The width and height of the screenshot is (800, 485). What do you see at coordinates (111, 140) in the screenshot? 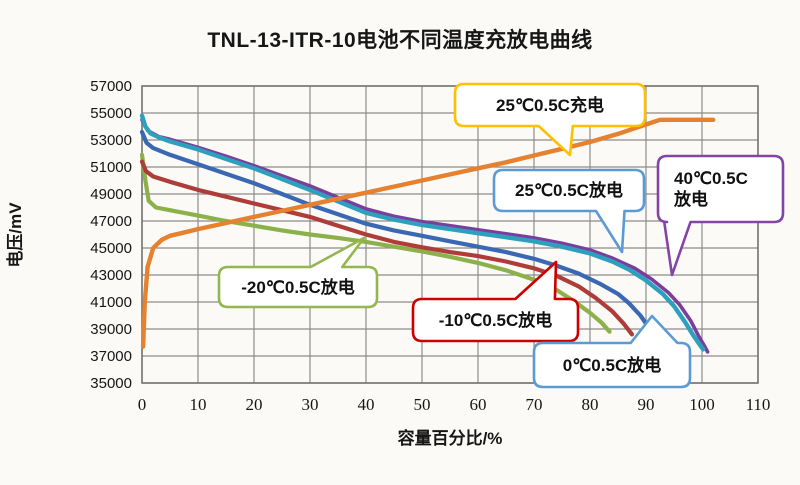
I see `y-tick-label: 53000` at bounding box center [111, 140].